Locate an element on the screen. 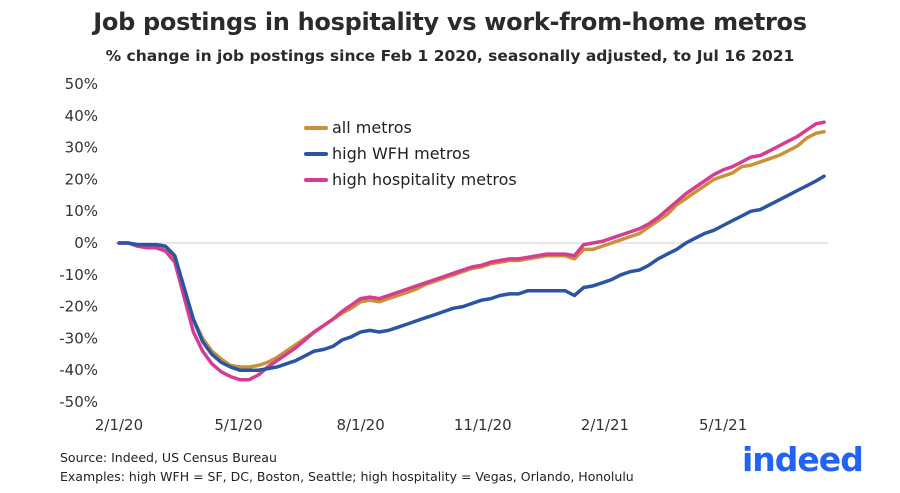 This screenshot has width=900, height=493. legend-label: all metros is located at coordinates (372, 127).